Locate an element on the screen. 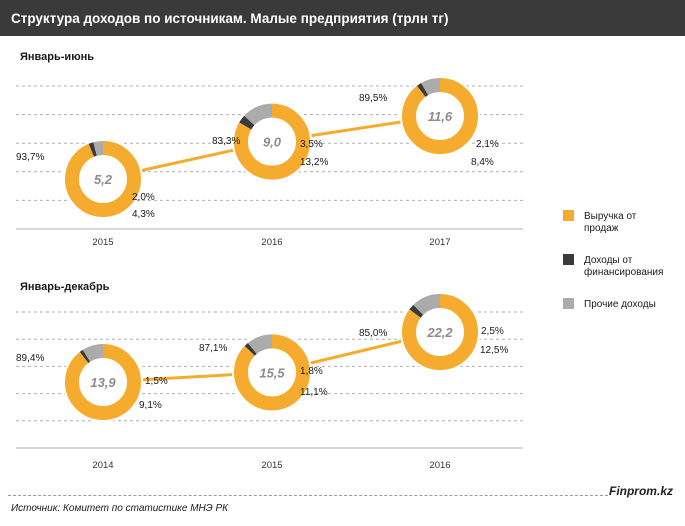  donut-total-label: 15,5 is located at coordinates (272, 372).